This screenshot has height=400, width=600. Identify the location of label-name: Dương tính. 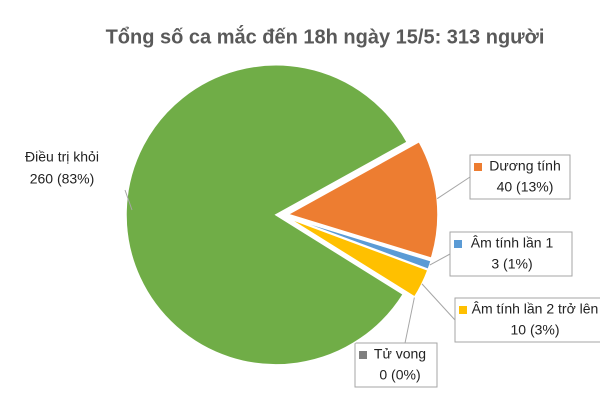
(524, 166).